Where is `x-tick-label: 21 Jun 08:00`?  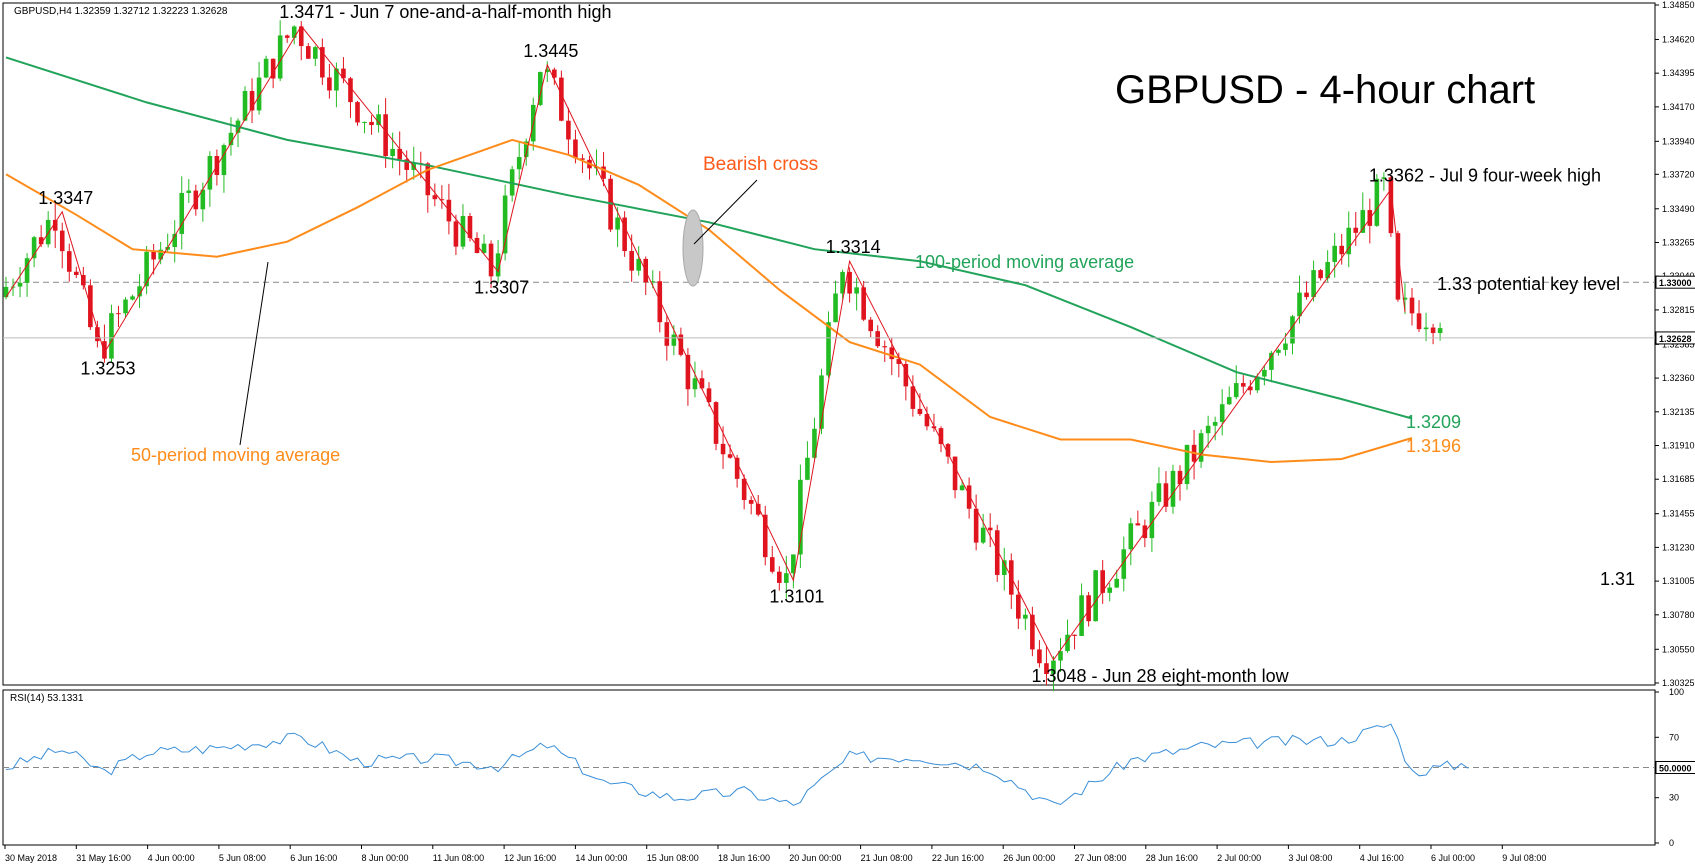 x-tick-label: 21 Jun 08:00 is located at coordinates (887, 858).